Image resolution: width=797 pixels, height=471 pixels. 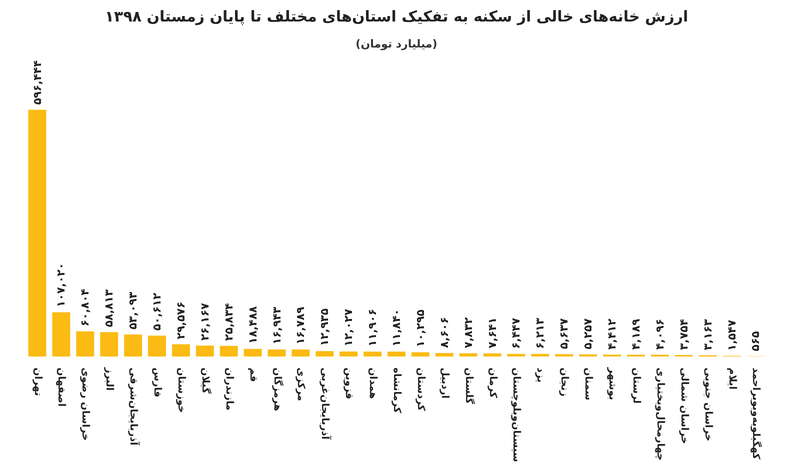 What do you see at coordinates (157, 311) in the screenshot?
I see `data-label: ۵۰,۶۱۲` at bounding box center [157, 311].